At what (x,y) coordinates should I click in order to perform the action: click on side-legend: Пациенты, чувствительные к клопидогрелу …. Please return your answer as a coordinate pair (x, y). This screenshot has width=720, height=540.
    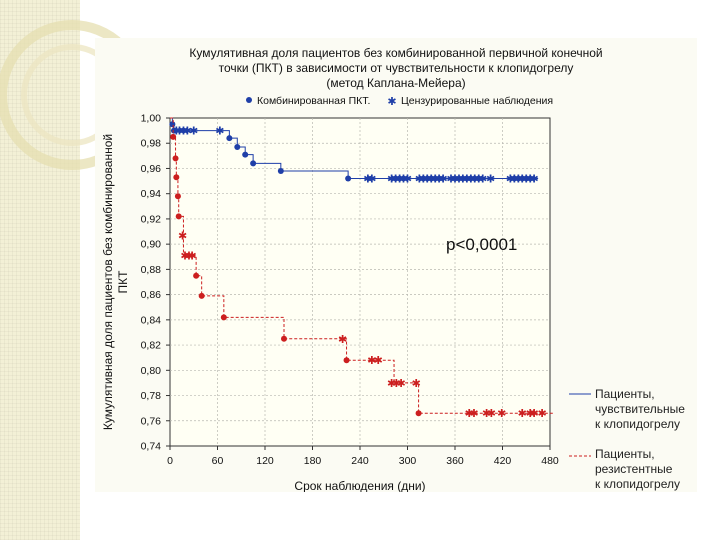
    Looking at the image, I should click on (627, 439).